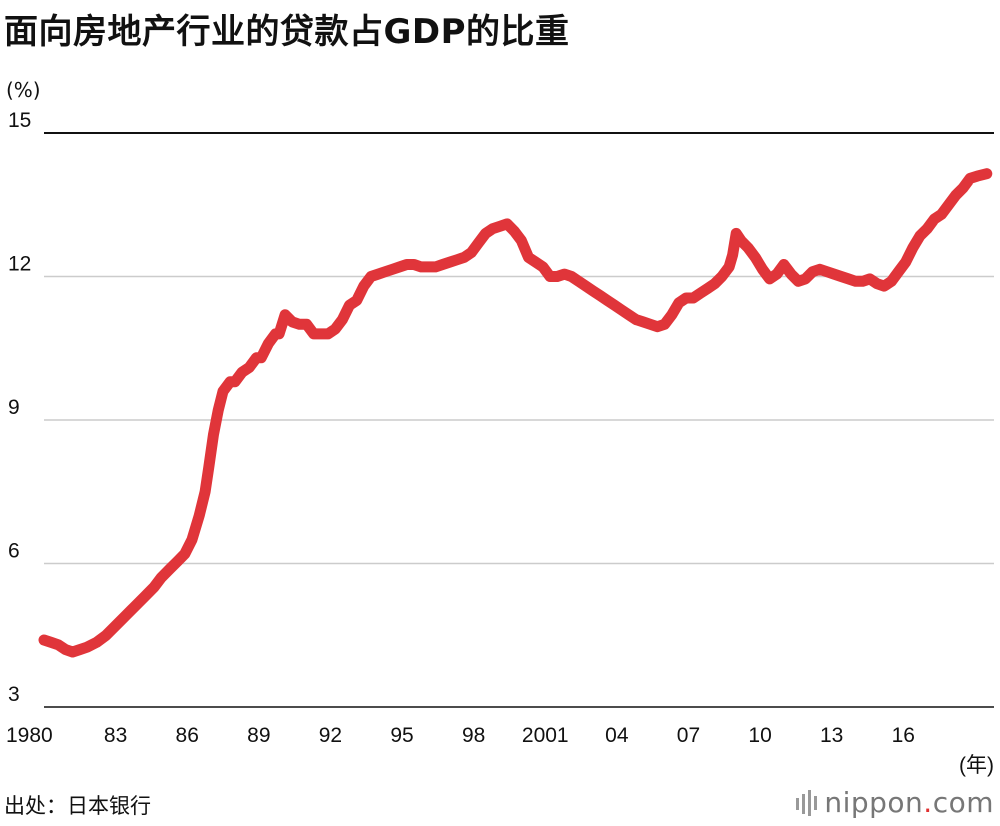  Describe the element at coordinates (187, 735) in the screenshot. I see `x-tick-label: 86` at that location.